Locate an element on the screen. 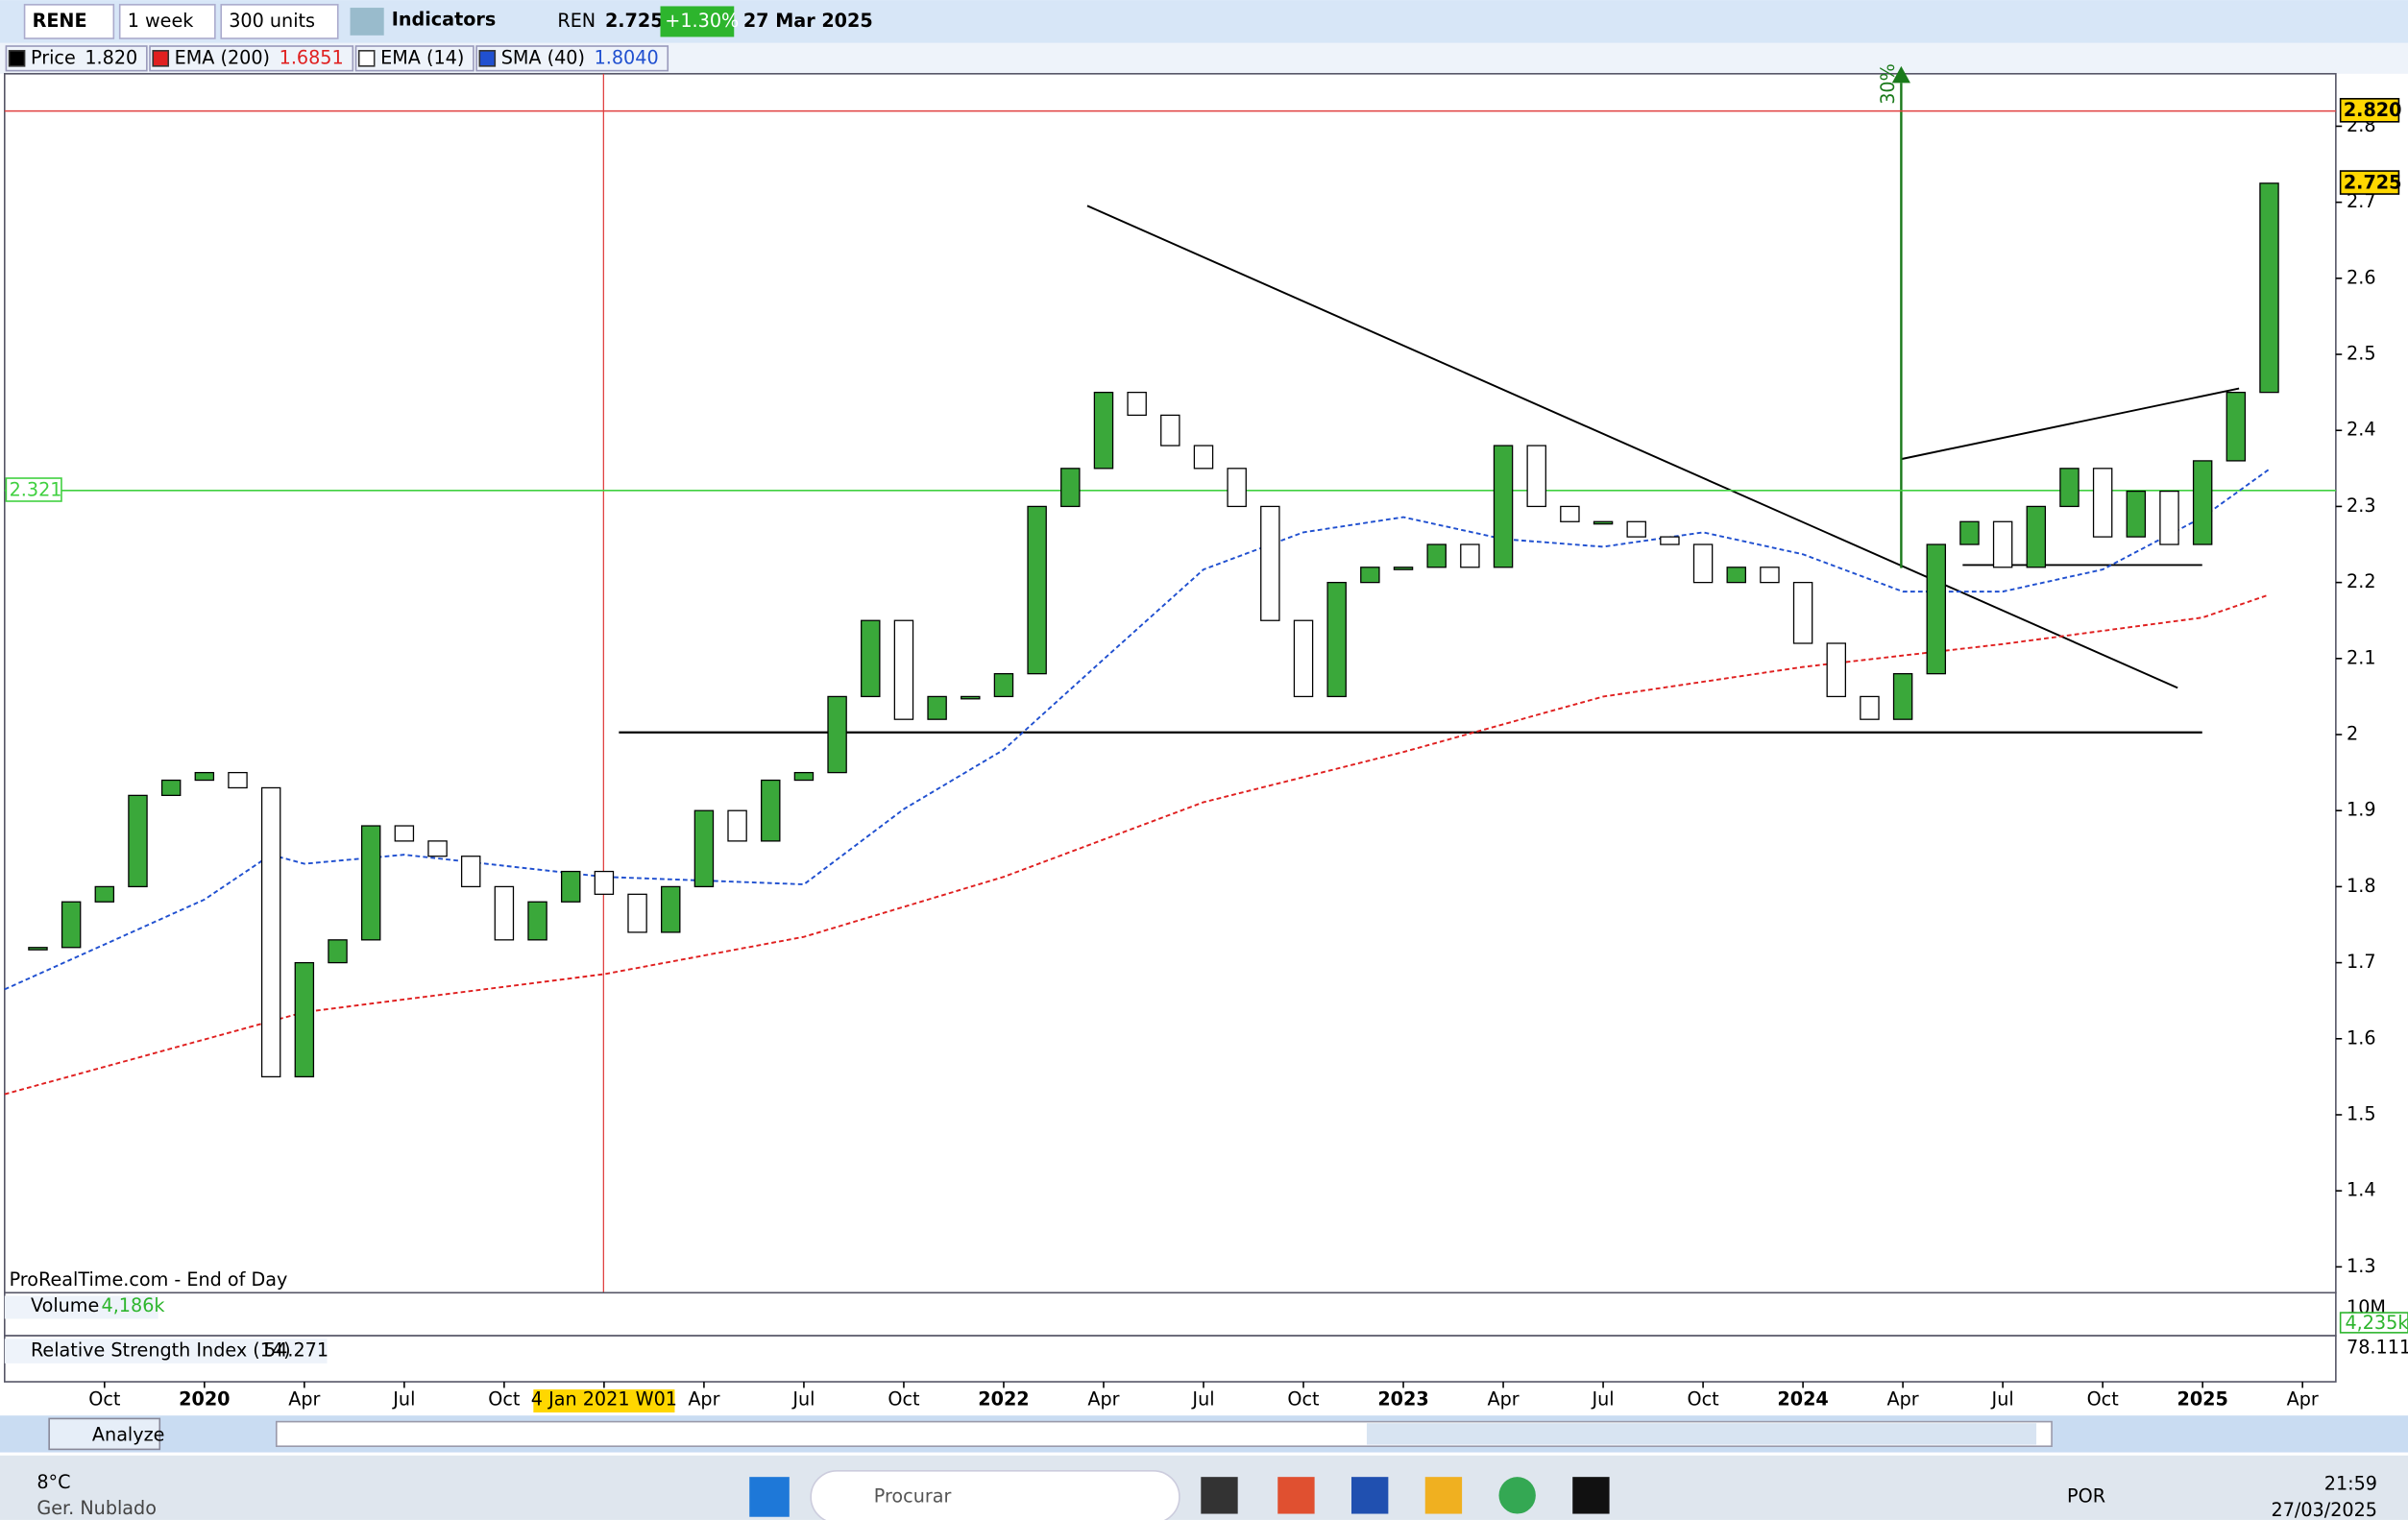 This screenshot has width=2408, height=1520. x-tick-label: 2022 is located at coordinates (1003, 1399).